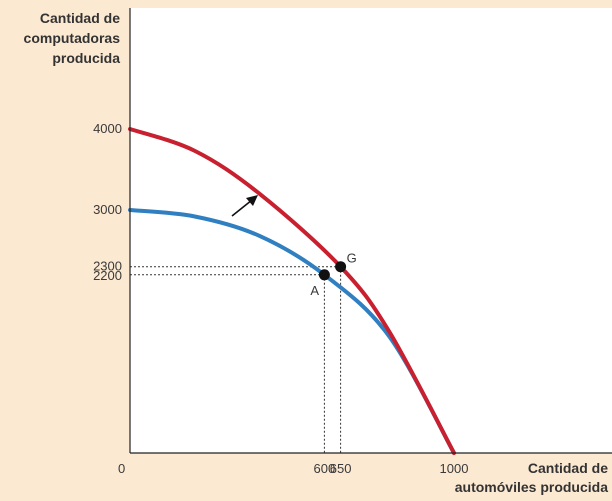 This screenshot has height=501, width=612. I want to click on arrow-head, so click(252, 200).